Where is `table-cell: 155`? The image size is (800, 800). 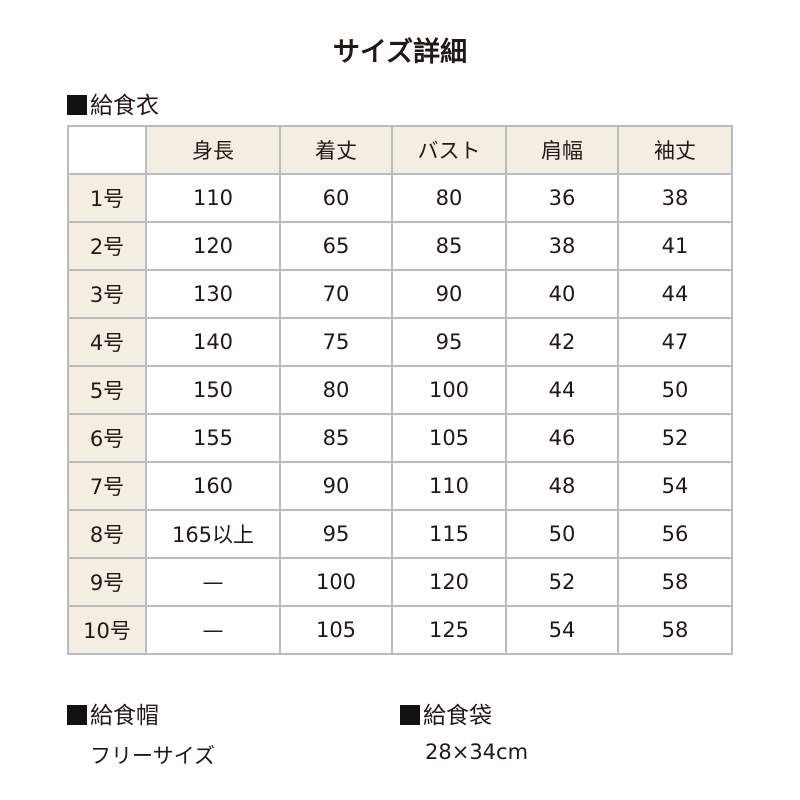
table-cell: 155 is located at coordinates (213, 438).